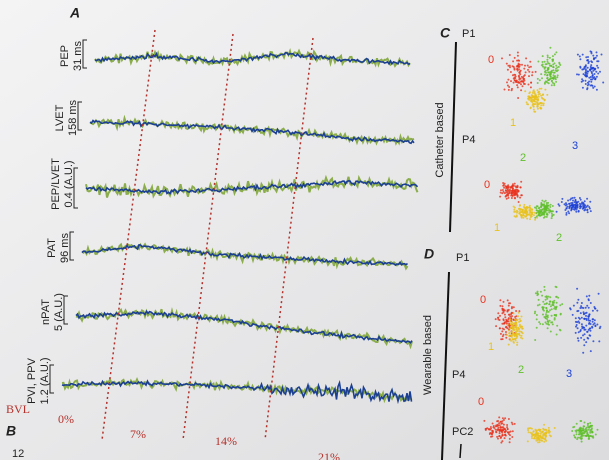  Describe the element at coordinates (84, 54) in the screenshot. I see `scale-bracket` at that location.